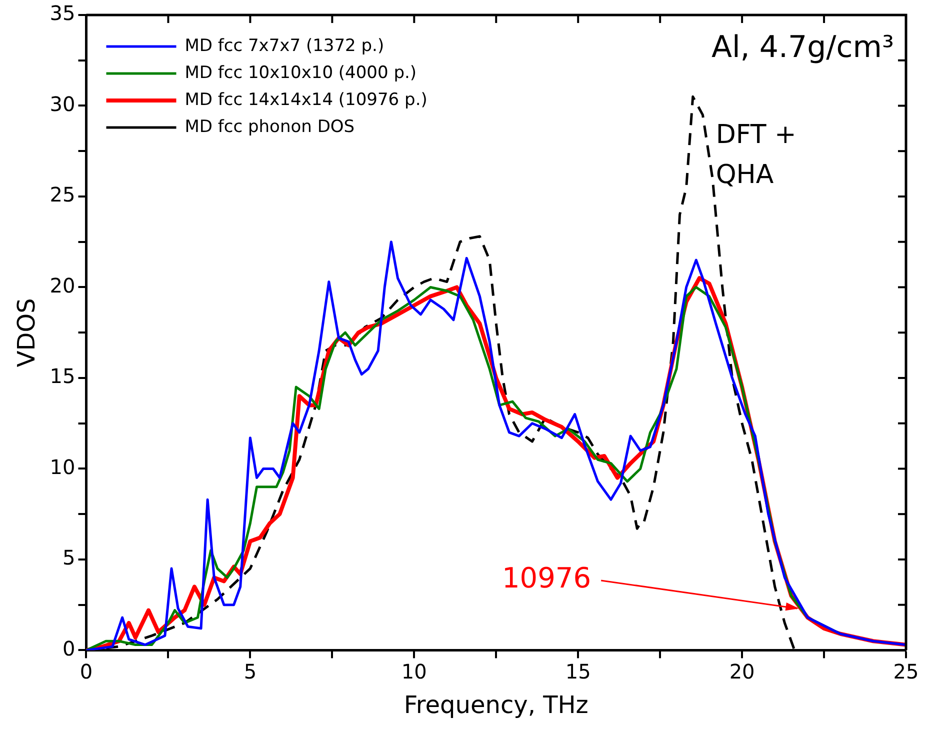 This screenshot has width=926, height=731. What do you see at coordinates (756, 155) in the screenshot?
I see `annotation: DFT + QHA` at bounding box center [756, 155].